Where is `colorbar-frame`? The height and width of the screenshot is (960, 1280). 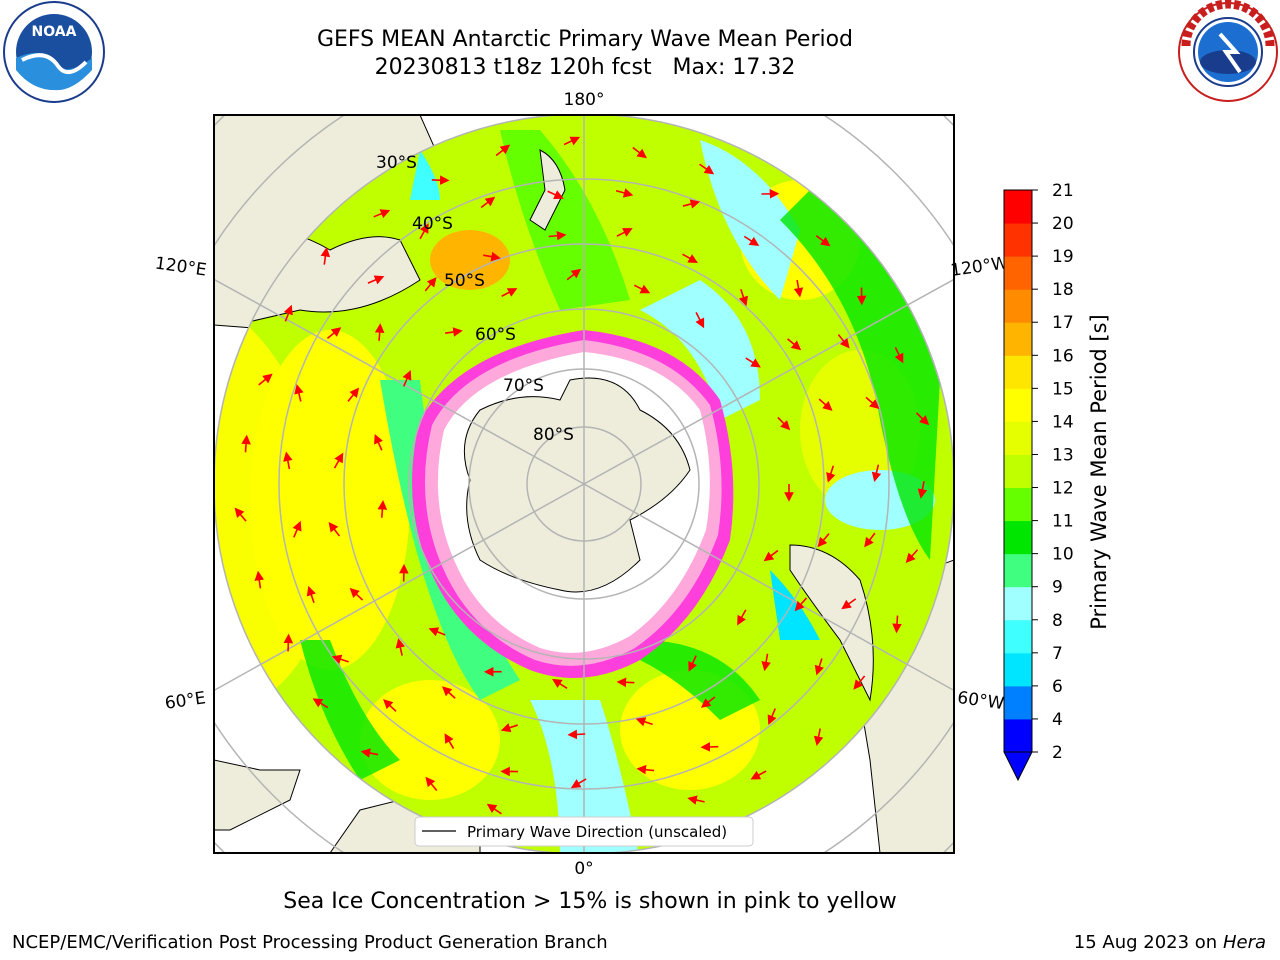
colorbar-frame is located at coordinates (1018, 471).